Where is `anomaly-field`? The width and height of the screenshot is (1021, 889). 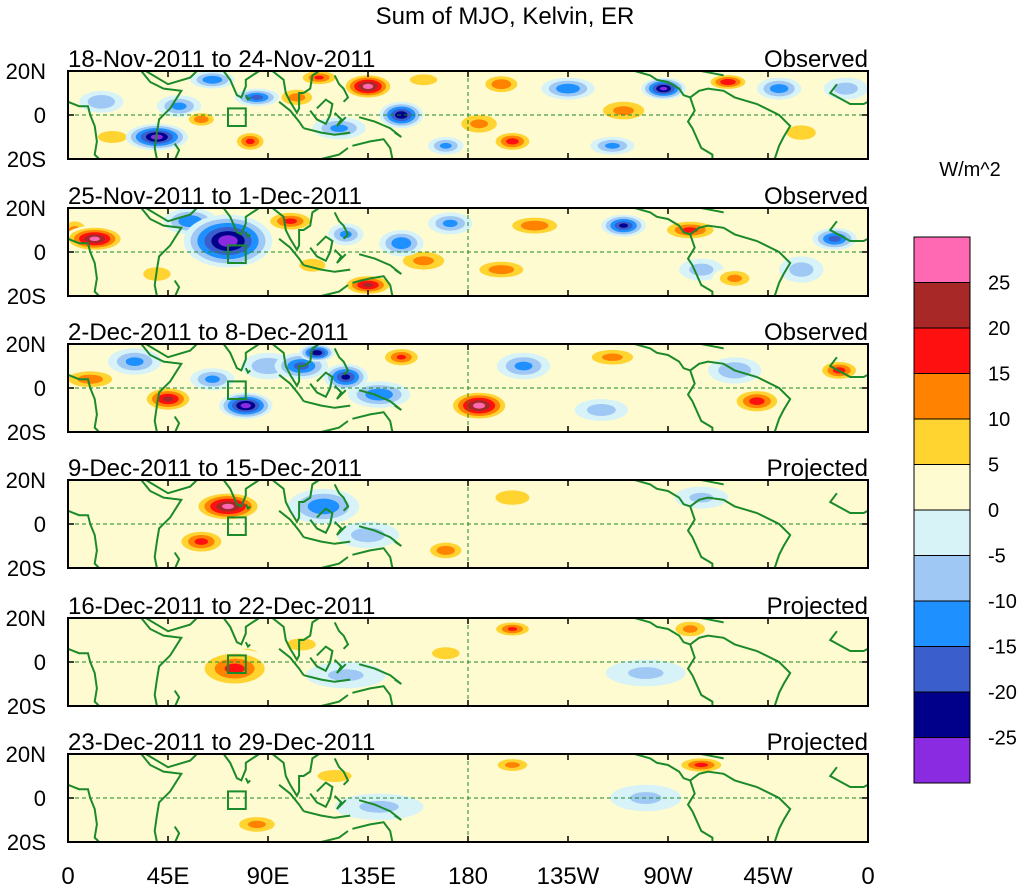
anomaly-field is located at coordinates (427, 796).